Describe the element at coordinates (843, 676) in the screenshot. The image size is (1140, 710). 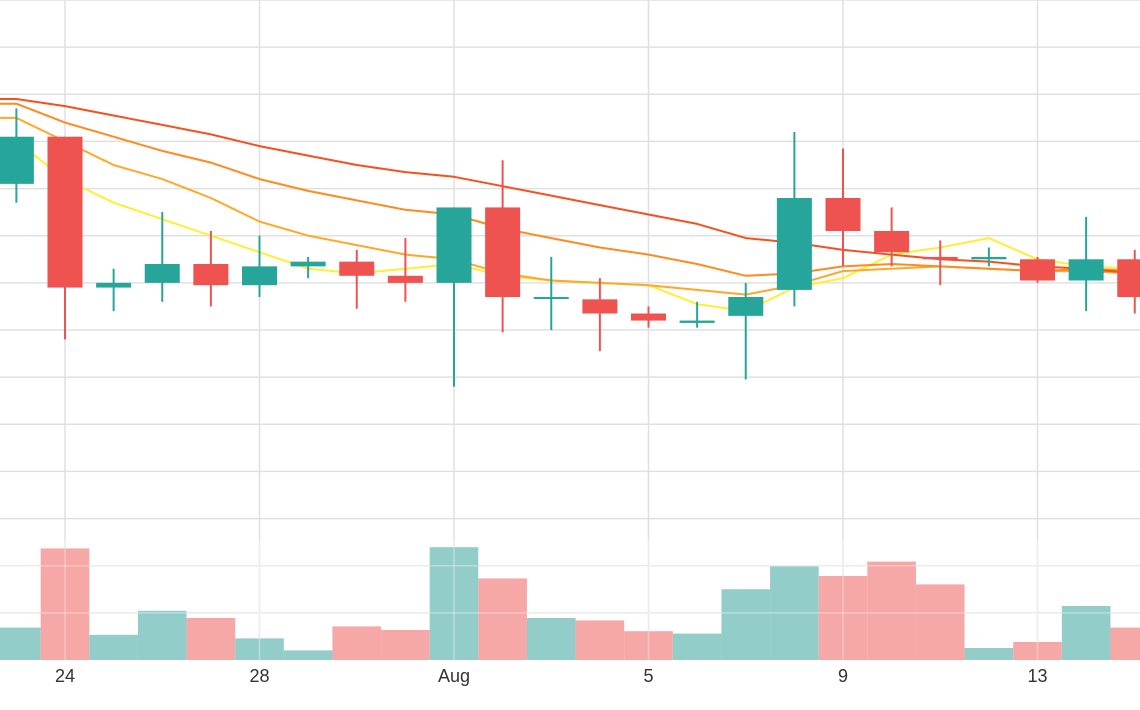
I see `x-tick-label: 9` at that location.